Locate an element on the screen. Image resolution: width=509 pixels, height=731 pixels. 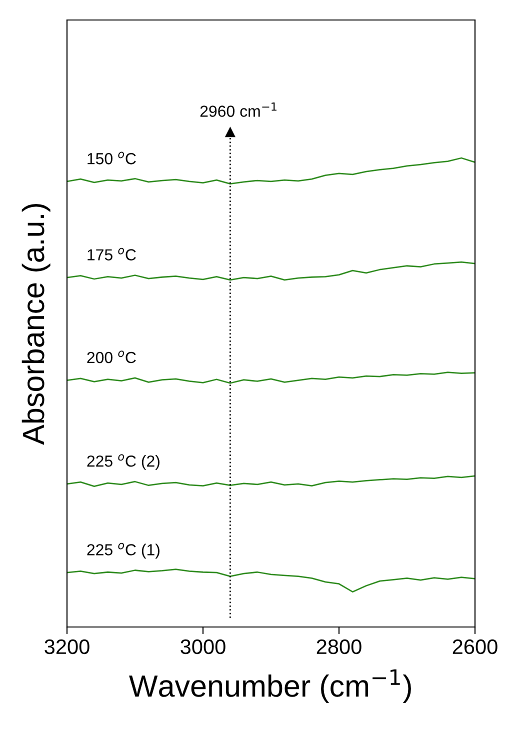
x-tick-label: 3000 is located at coordinates (203, 646).